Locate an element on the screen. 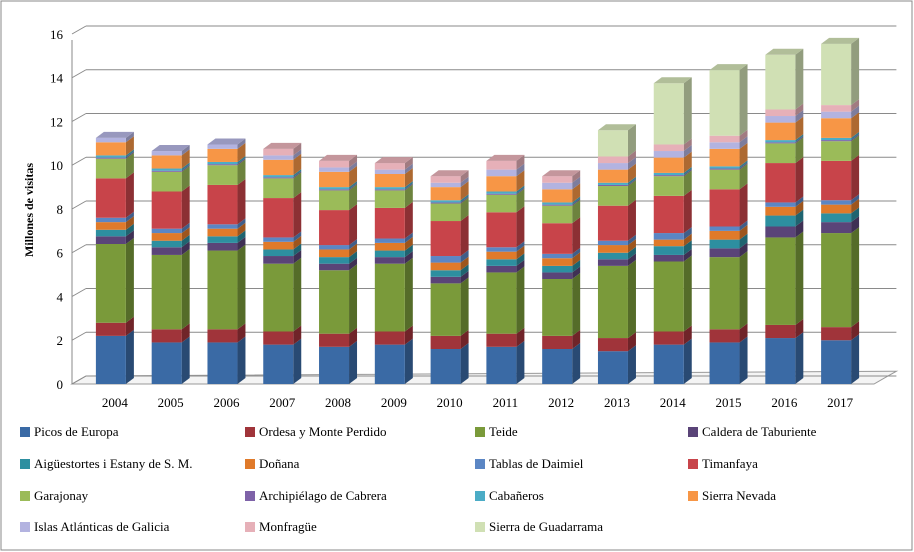  x-tick-label: 2012 is located at coordinates (561, 402).